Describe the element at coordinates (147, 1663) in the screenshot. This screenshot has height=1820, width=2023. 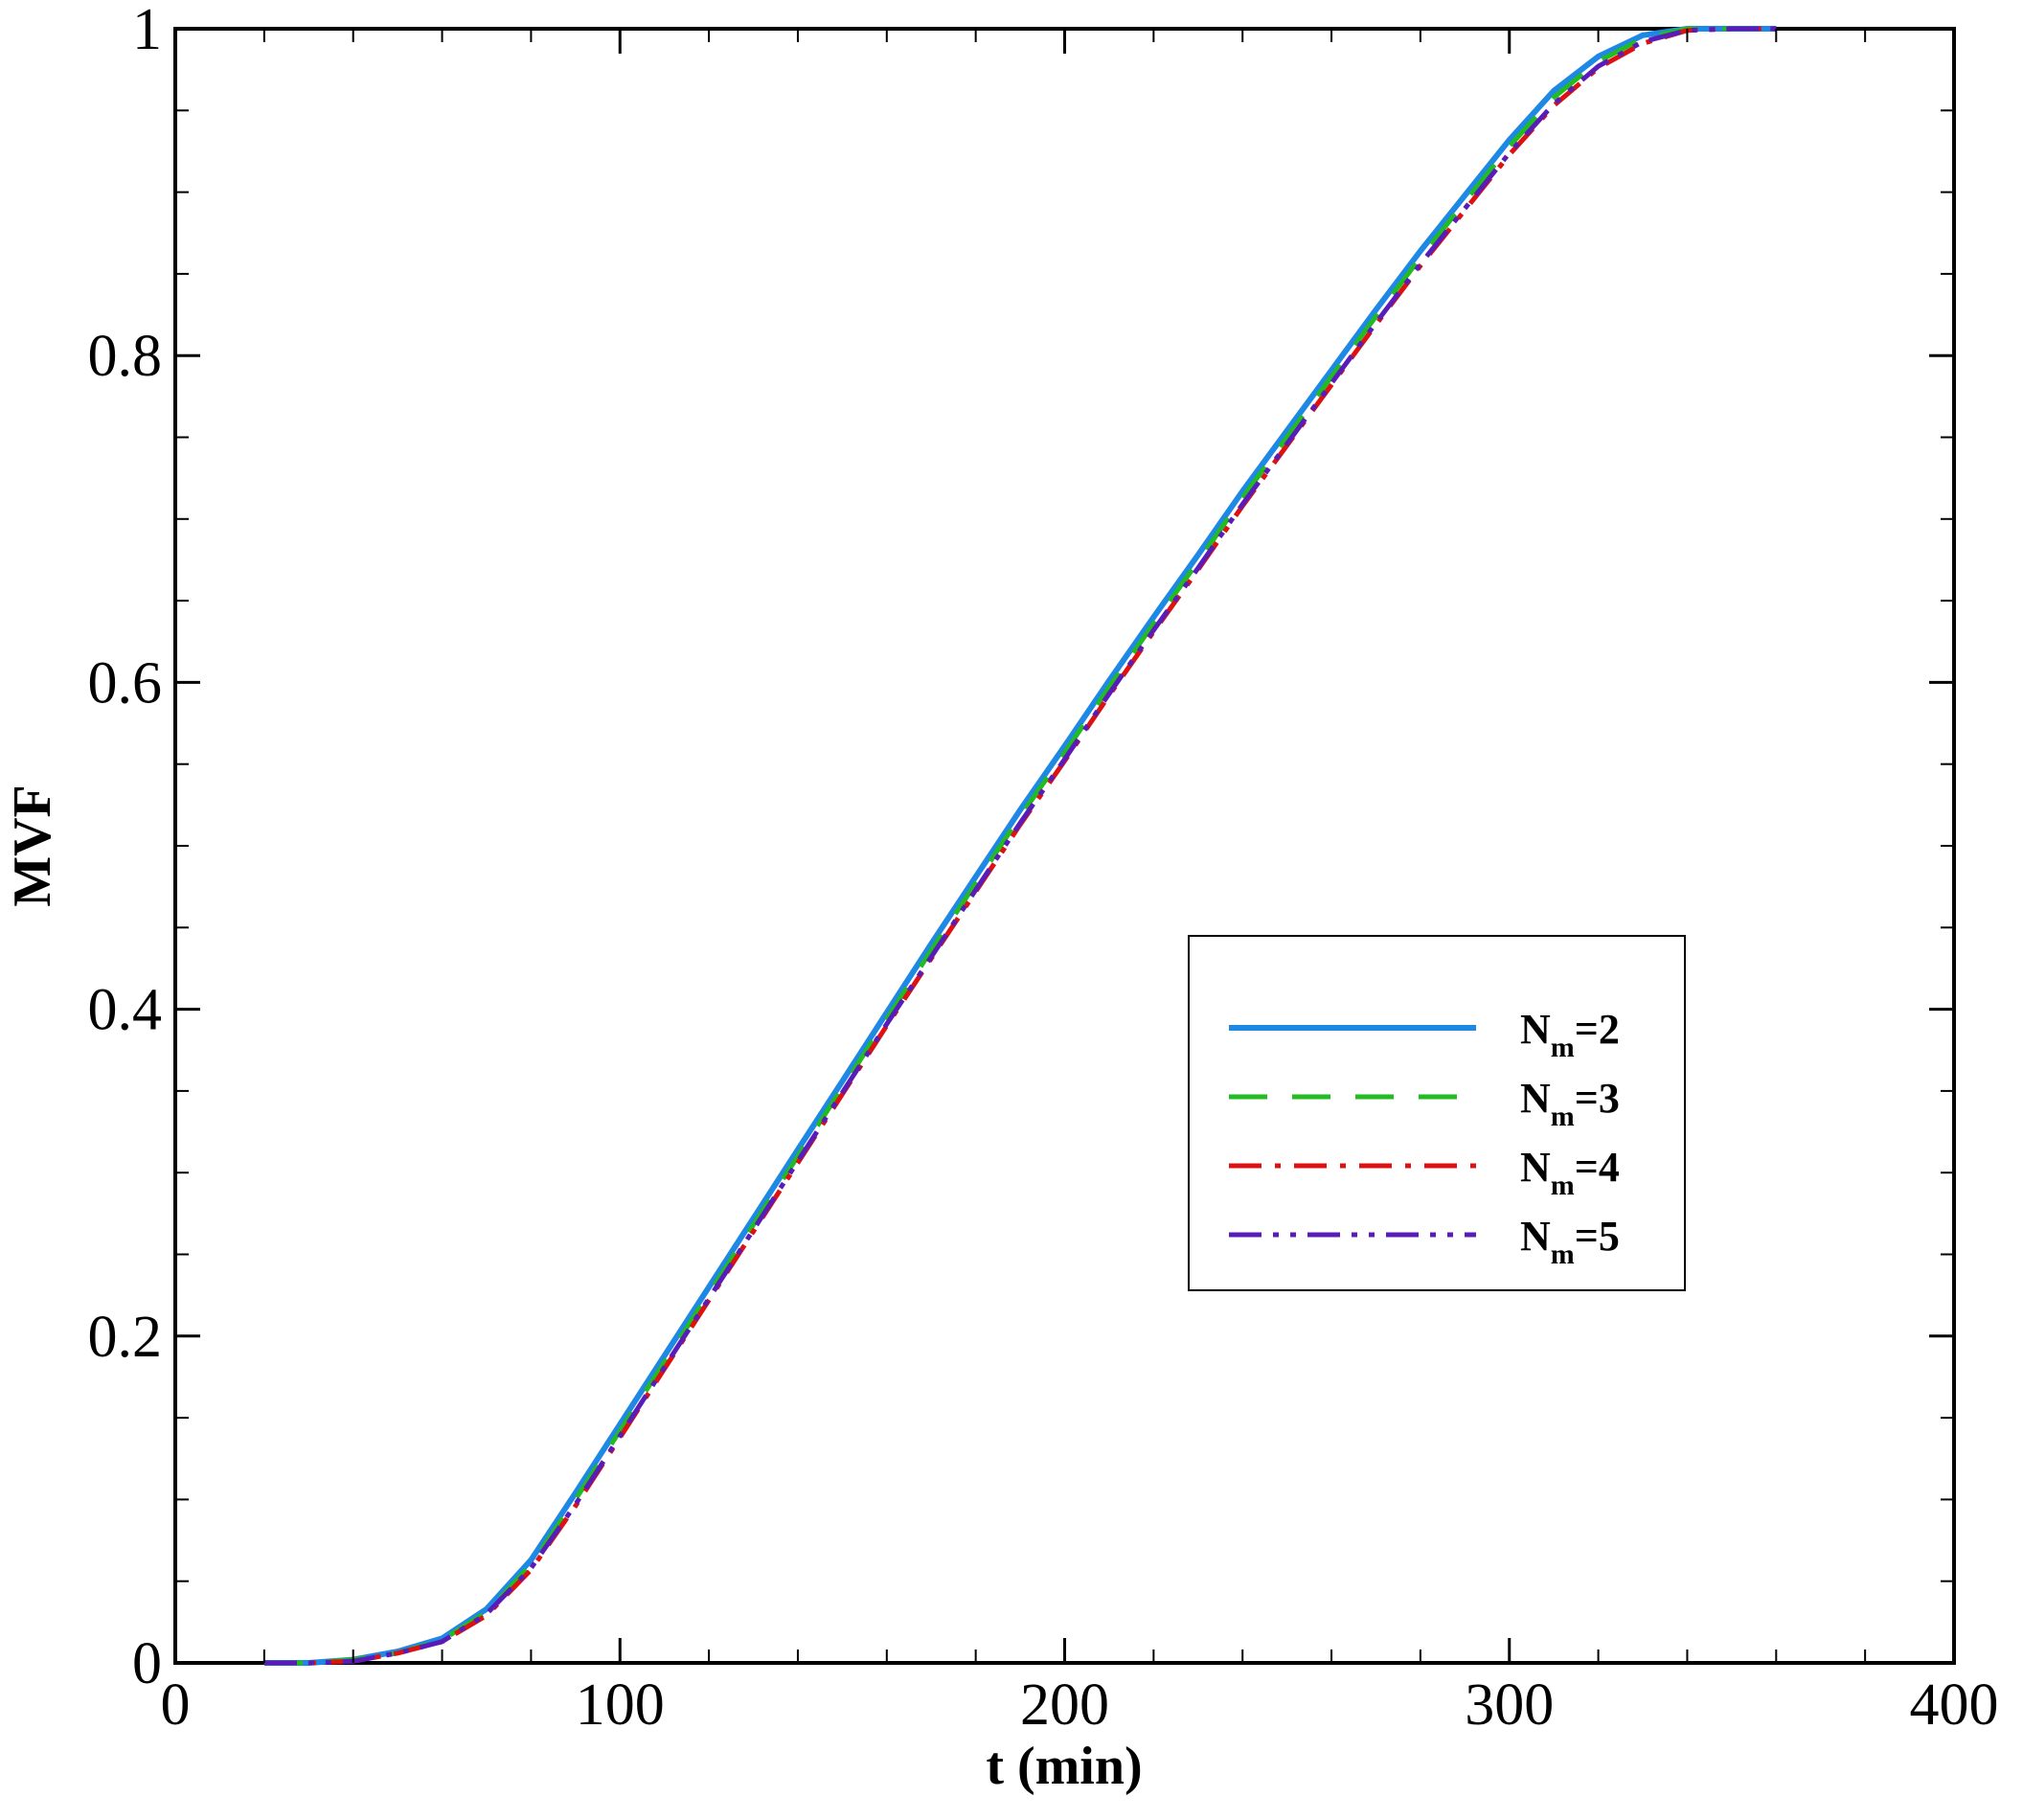
I see `y-tick-label: 0` at that location.